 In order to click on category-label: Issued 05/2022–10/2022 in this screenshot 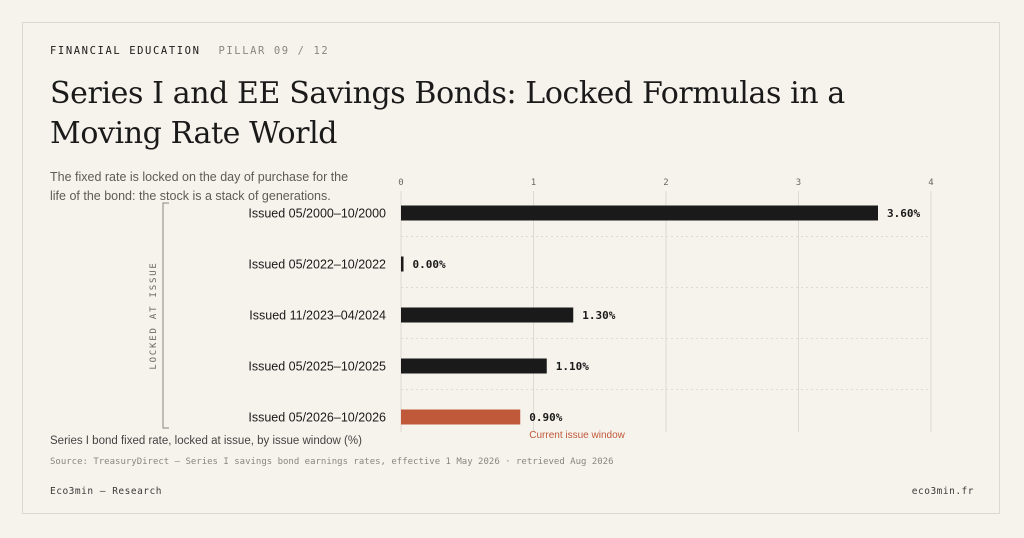, I will do `click(317, 265)`.